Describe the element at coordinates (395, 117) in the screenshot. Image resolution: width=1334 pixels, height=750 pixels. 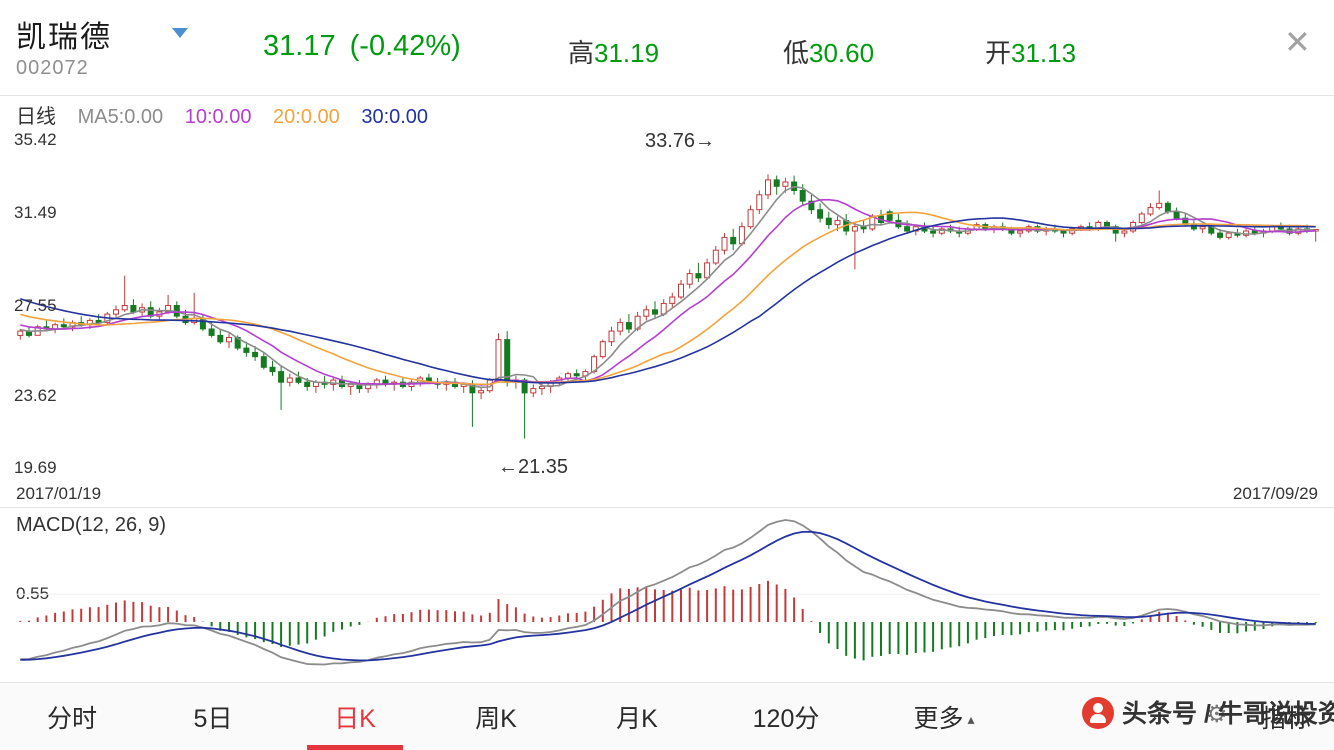
I see `ma30-legend: 30:0.00` at that location.